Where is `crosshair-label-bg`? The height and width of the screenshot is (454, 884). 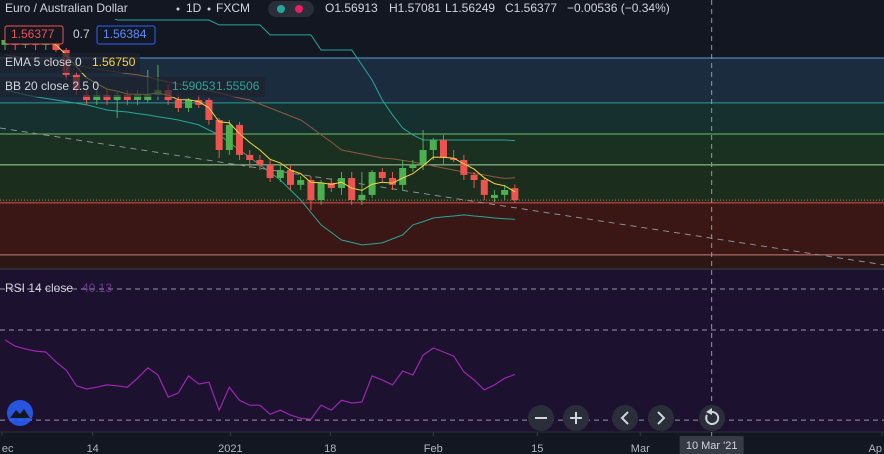 crosshair-label-bg is located at coordinates (711, 445).